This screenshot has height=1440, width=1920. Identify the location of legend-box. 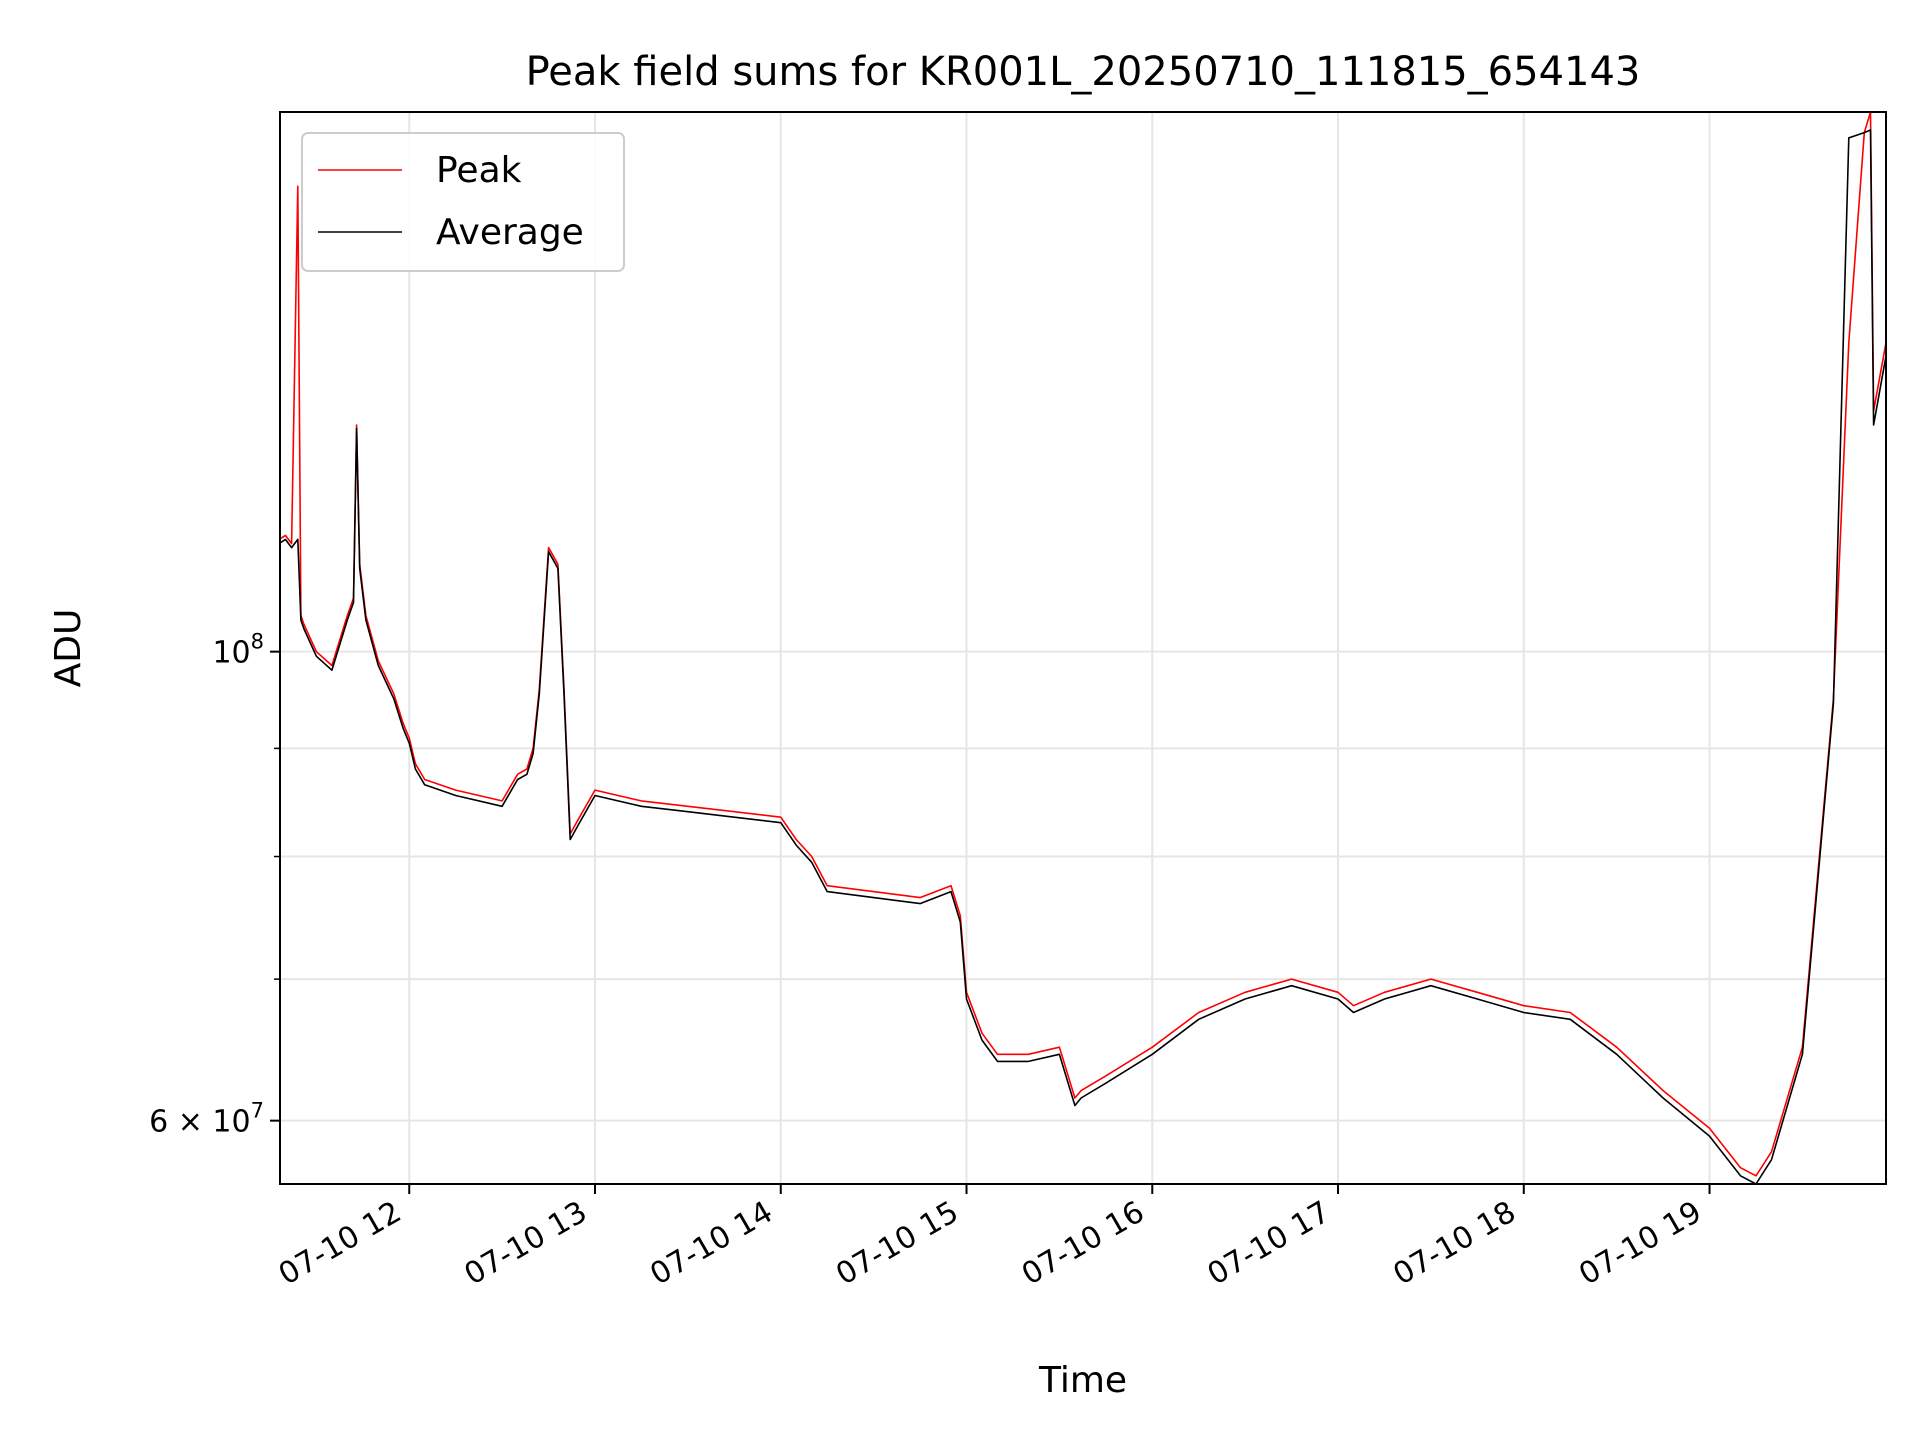
(463, 202).